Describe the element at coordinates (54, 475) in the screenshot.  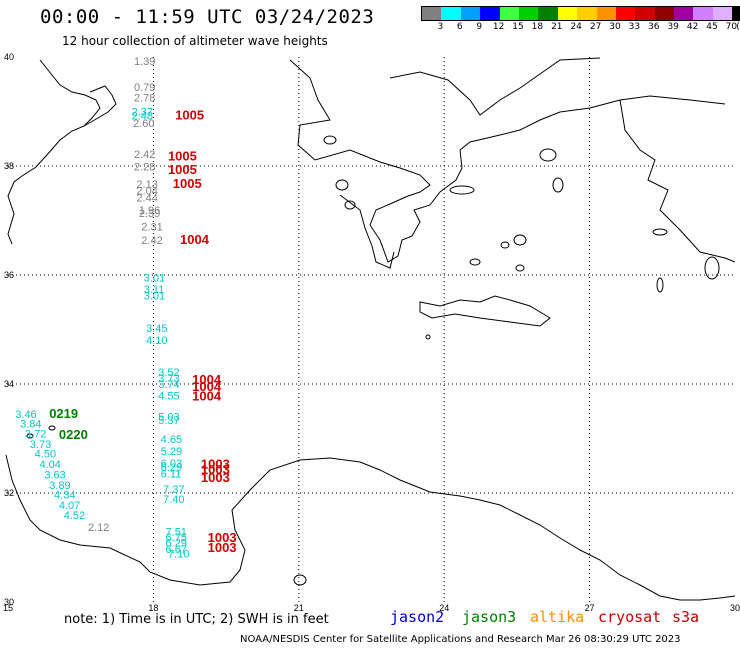
I see `wave-height-value: 3.63` at that location.